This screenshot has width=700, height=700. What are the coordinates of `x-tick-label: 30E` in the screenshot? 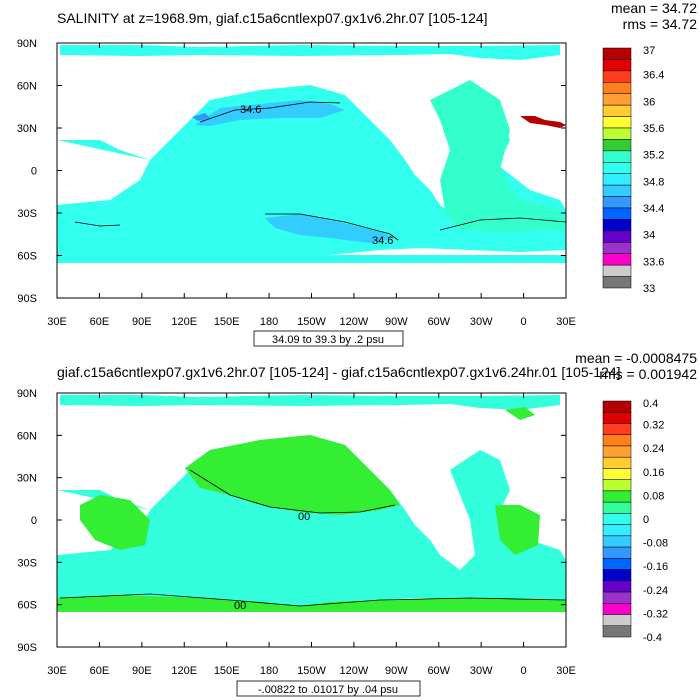 It's located at (566, 671).